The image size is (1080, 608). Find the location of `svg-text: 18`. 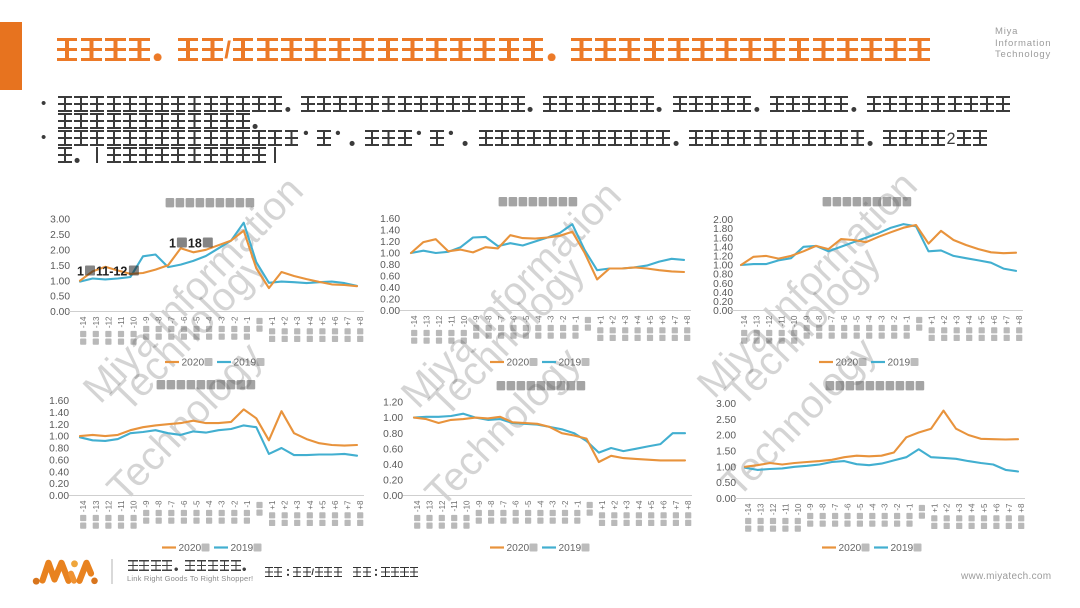

svg-text: 18 is located at coordinates (195, 244).